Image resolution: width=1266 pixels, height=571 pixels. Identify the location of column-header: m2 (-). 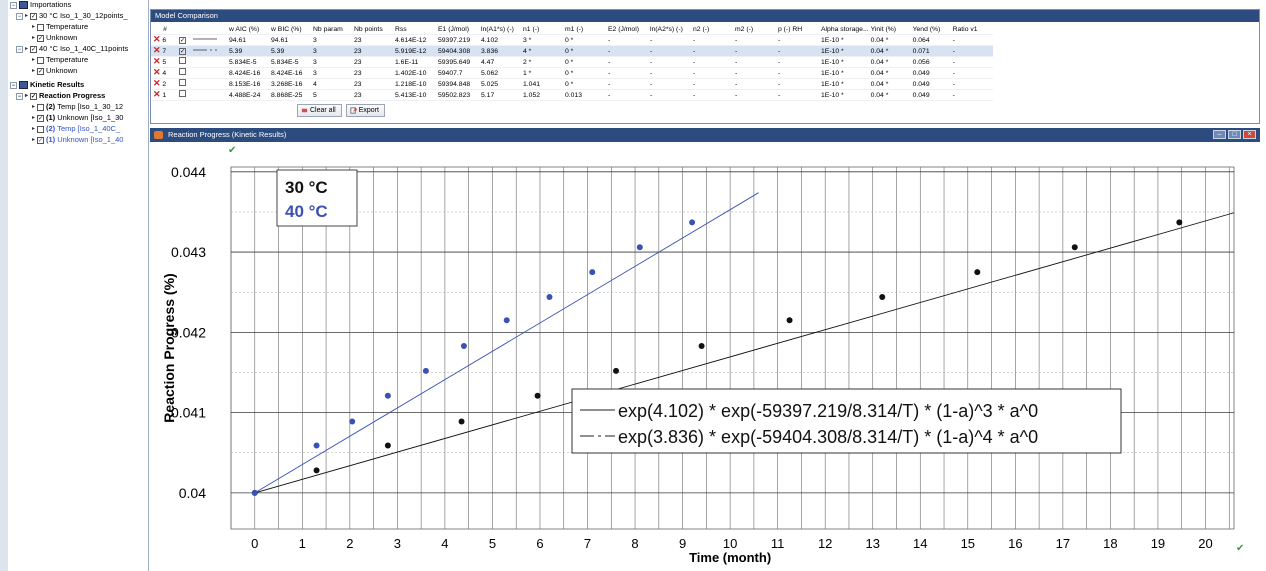
(754, 30).